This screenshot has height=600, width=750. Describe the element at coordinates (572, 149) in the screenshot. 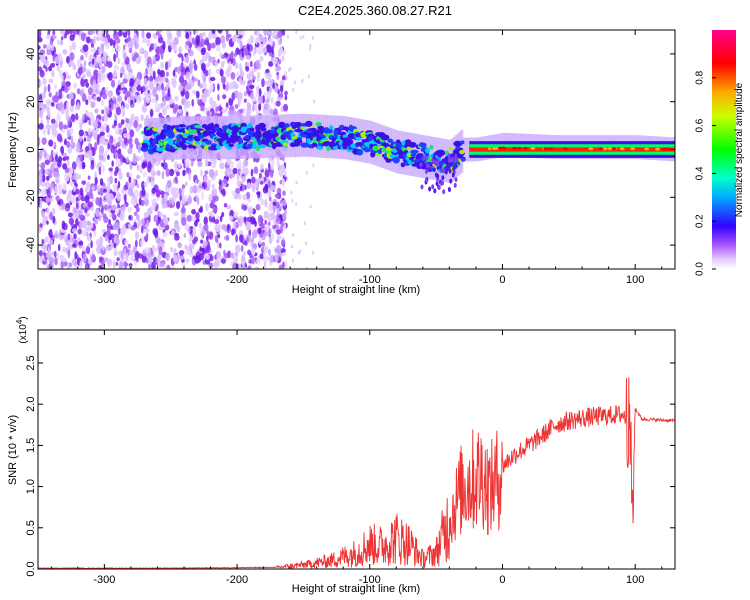

I see `tone-band-core` at that location.